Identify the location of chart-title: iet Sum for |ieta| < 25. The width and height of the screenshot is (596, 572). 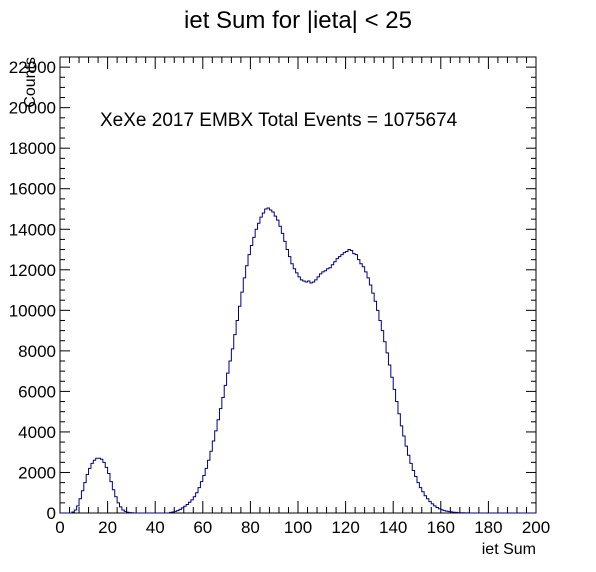
(298, 20).